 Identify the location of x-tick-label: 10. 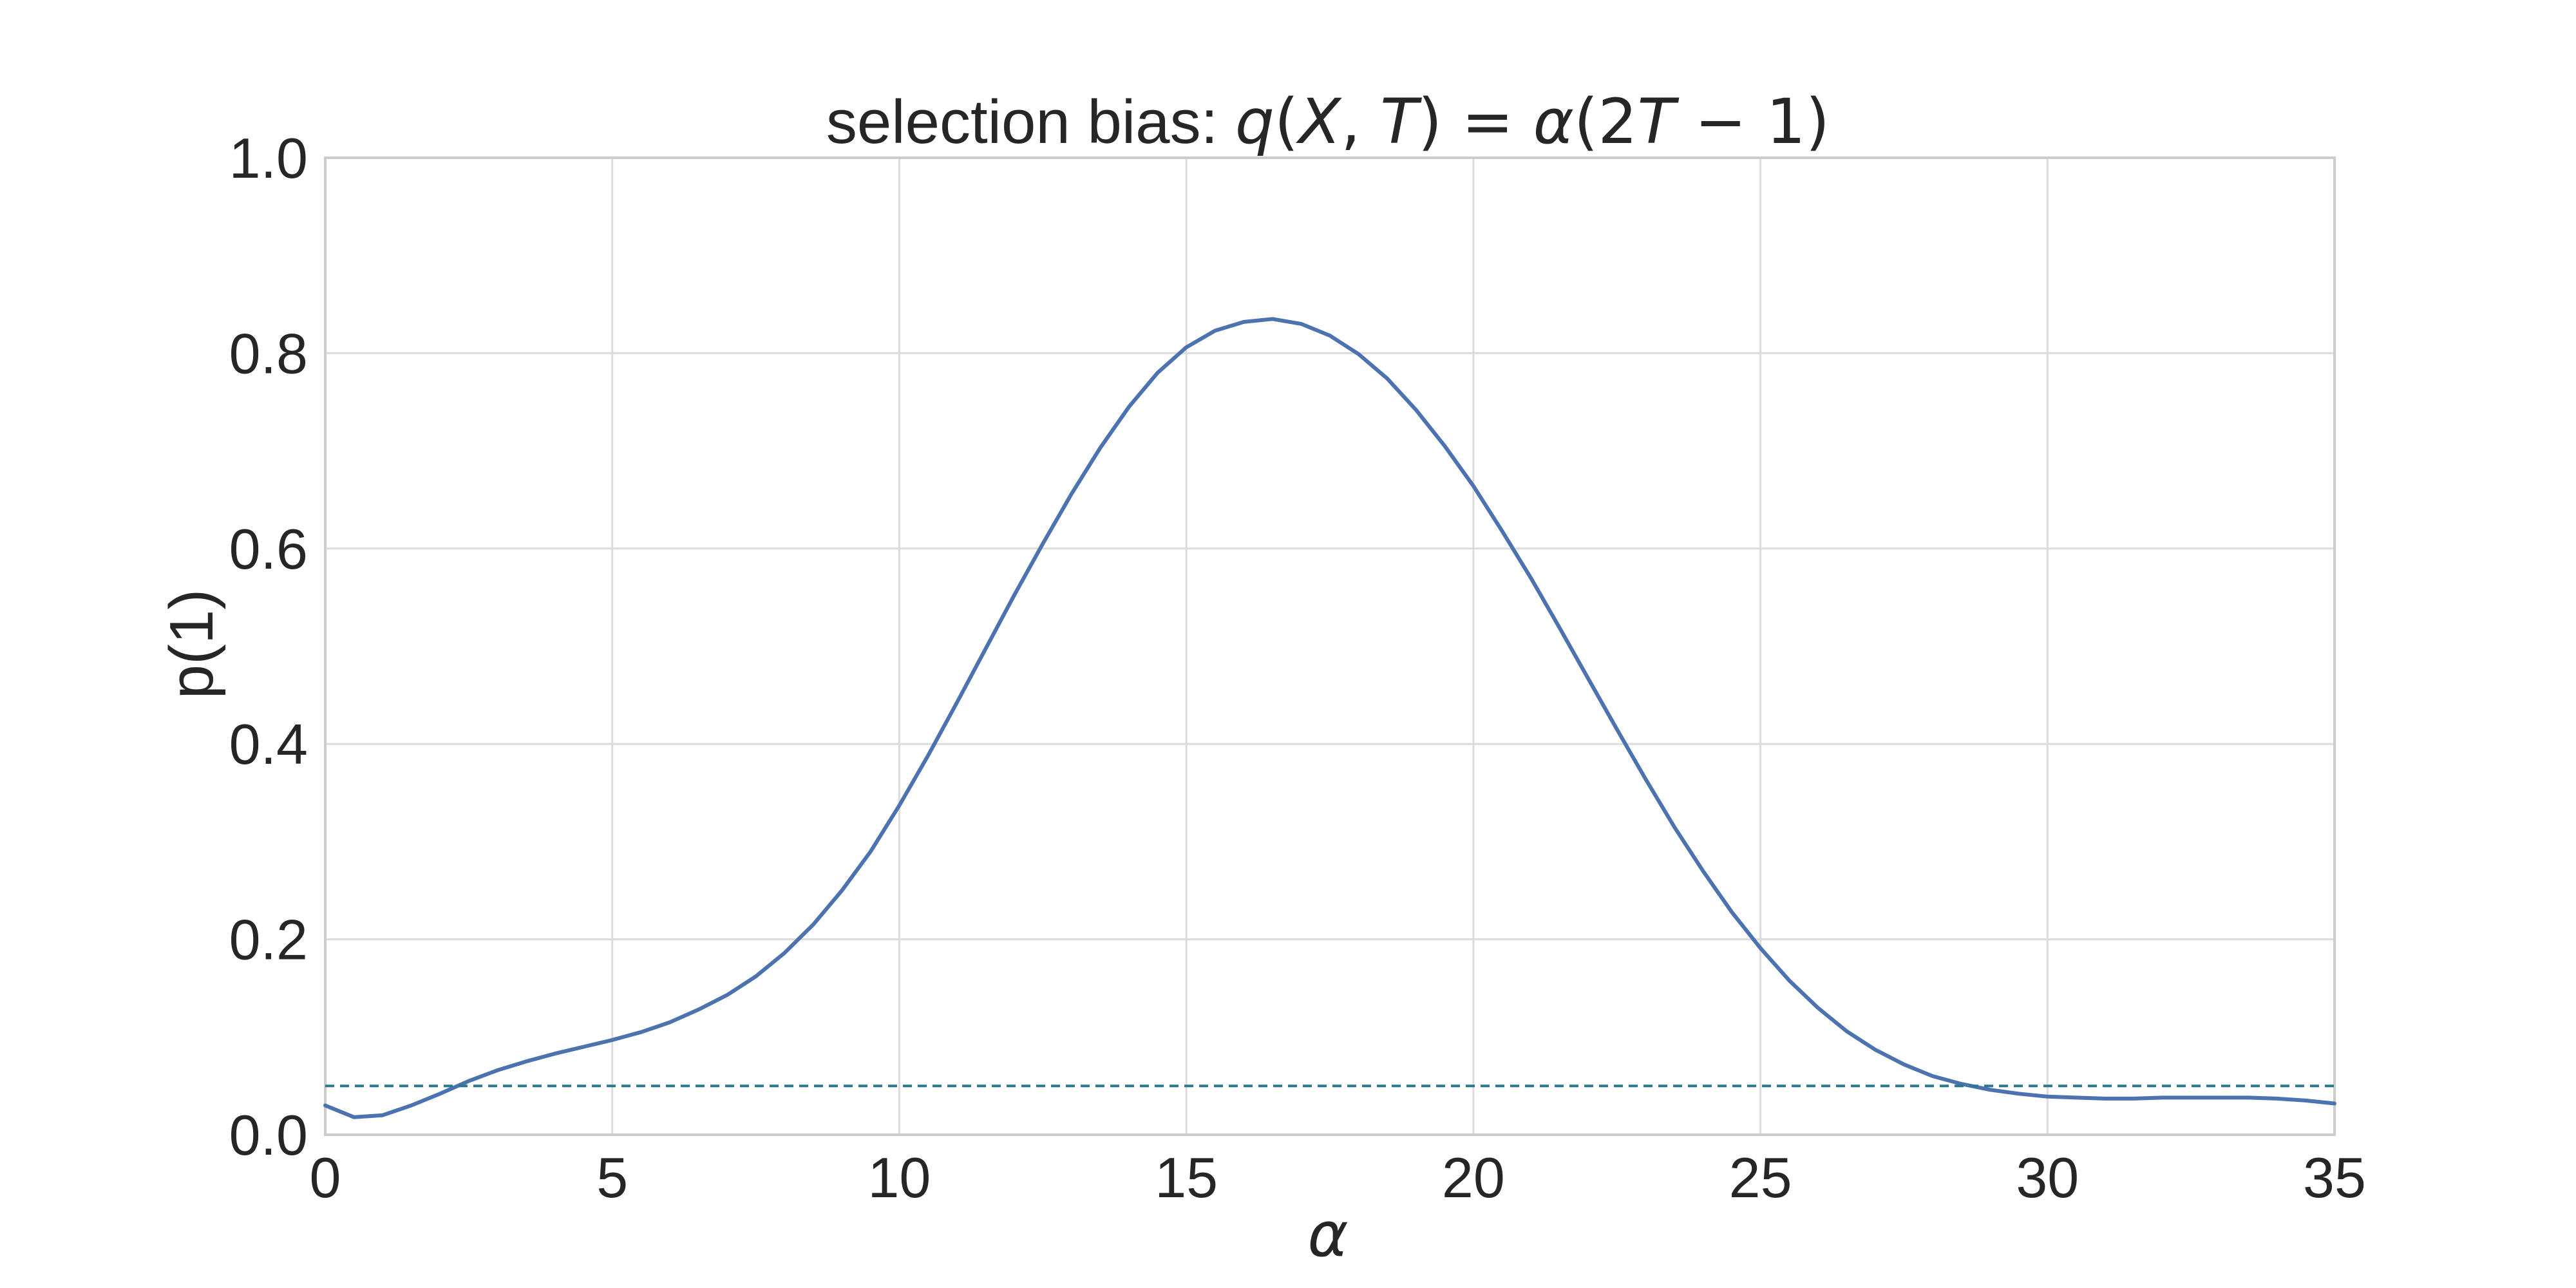
(899, 1177).